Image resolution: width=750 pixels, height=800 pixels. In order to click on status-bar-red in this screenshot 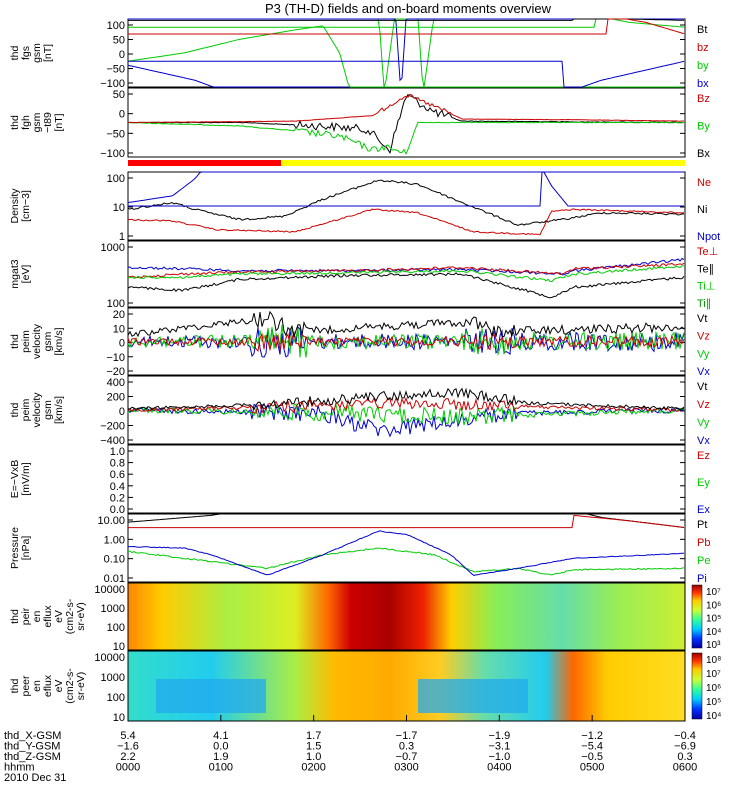, I will do `click(204, 163)`.